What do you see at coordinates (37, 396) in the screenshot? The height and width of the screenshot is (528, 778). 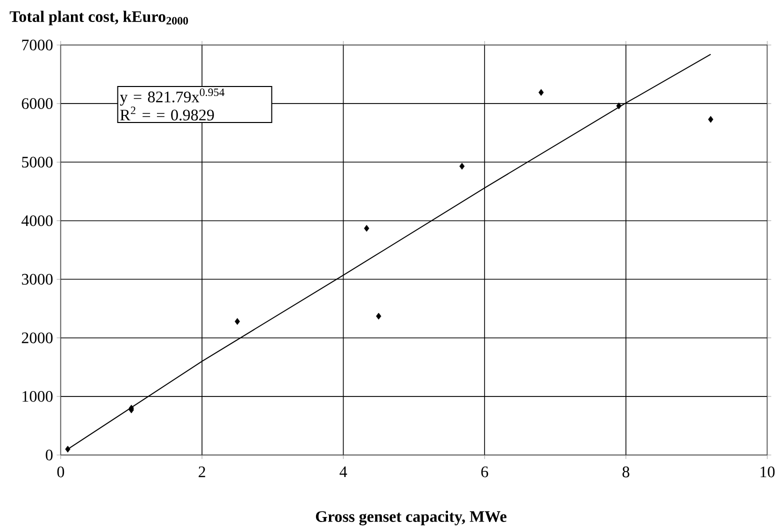 I see `y-tick-label: 1000` at bounding box center [37, 396].